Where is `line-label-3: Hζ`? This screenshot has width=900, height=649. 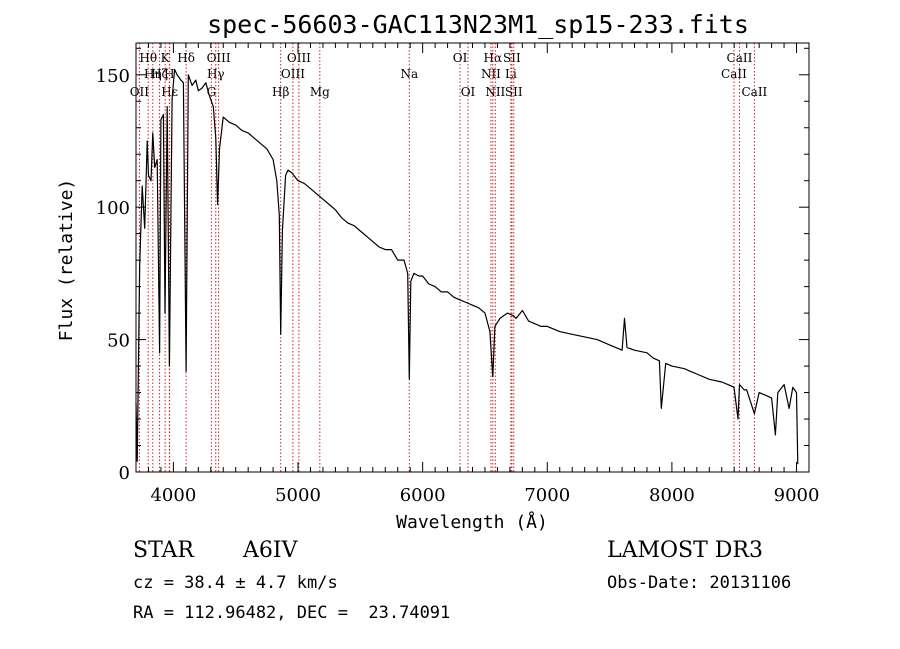
line-label-3: Hζ is located at coordinates (159, 74).